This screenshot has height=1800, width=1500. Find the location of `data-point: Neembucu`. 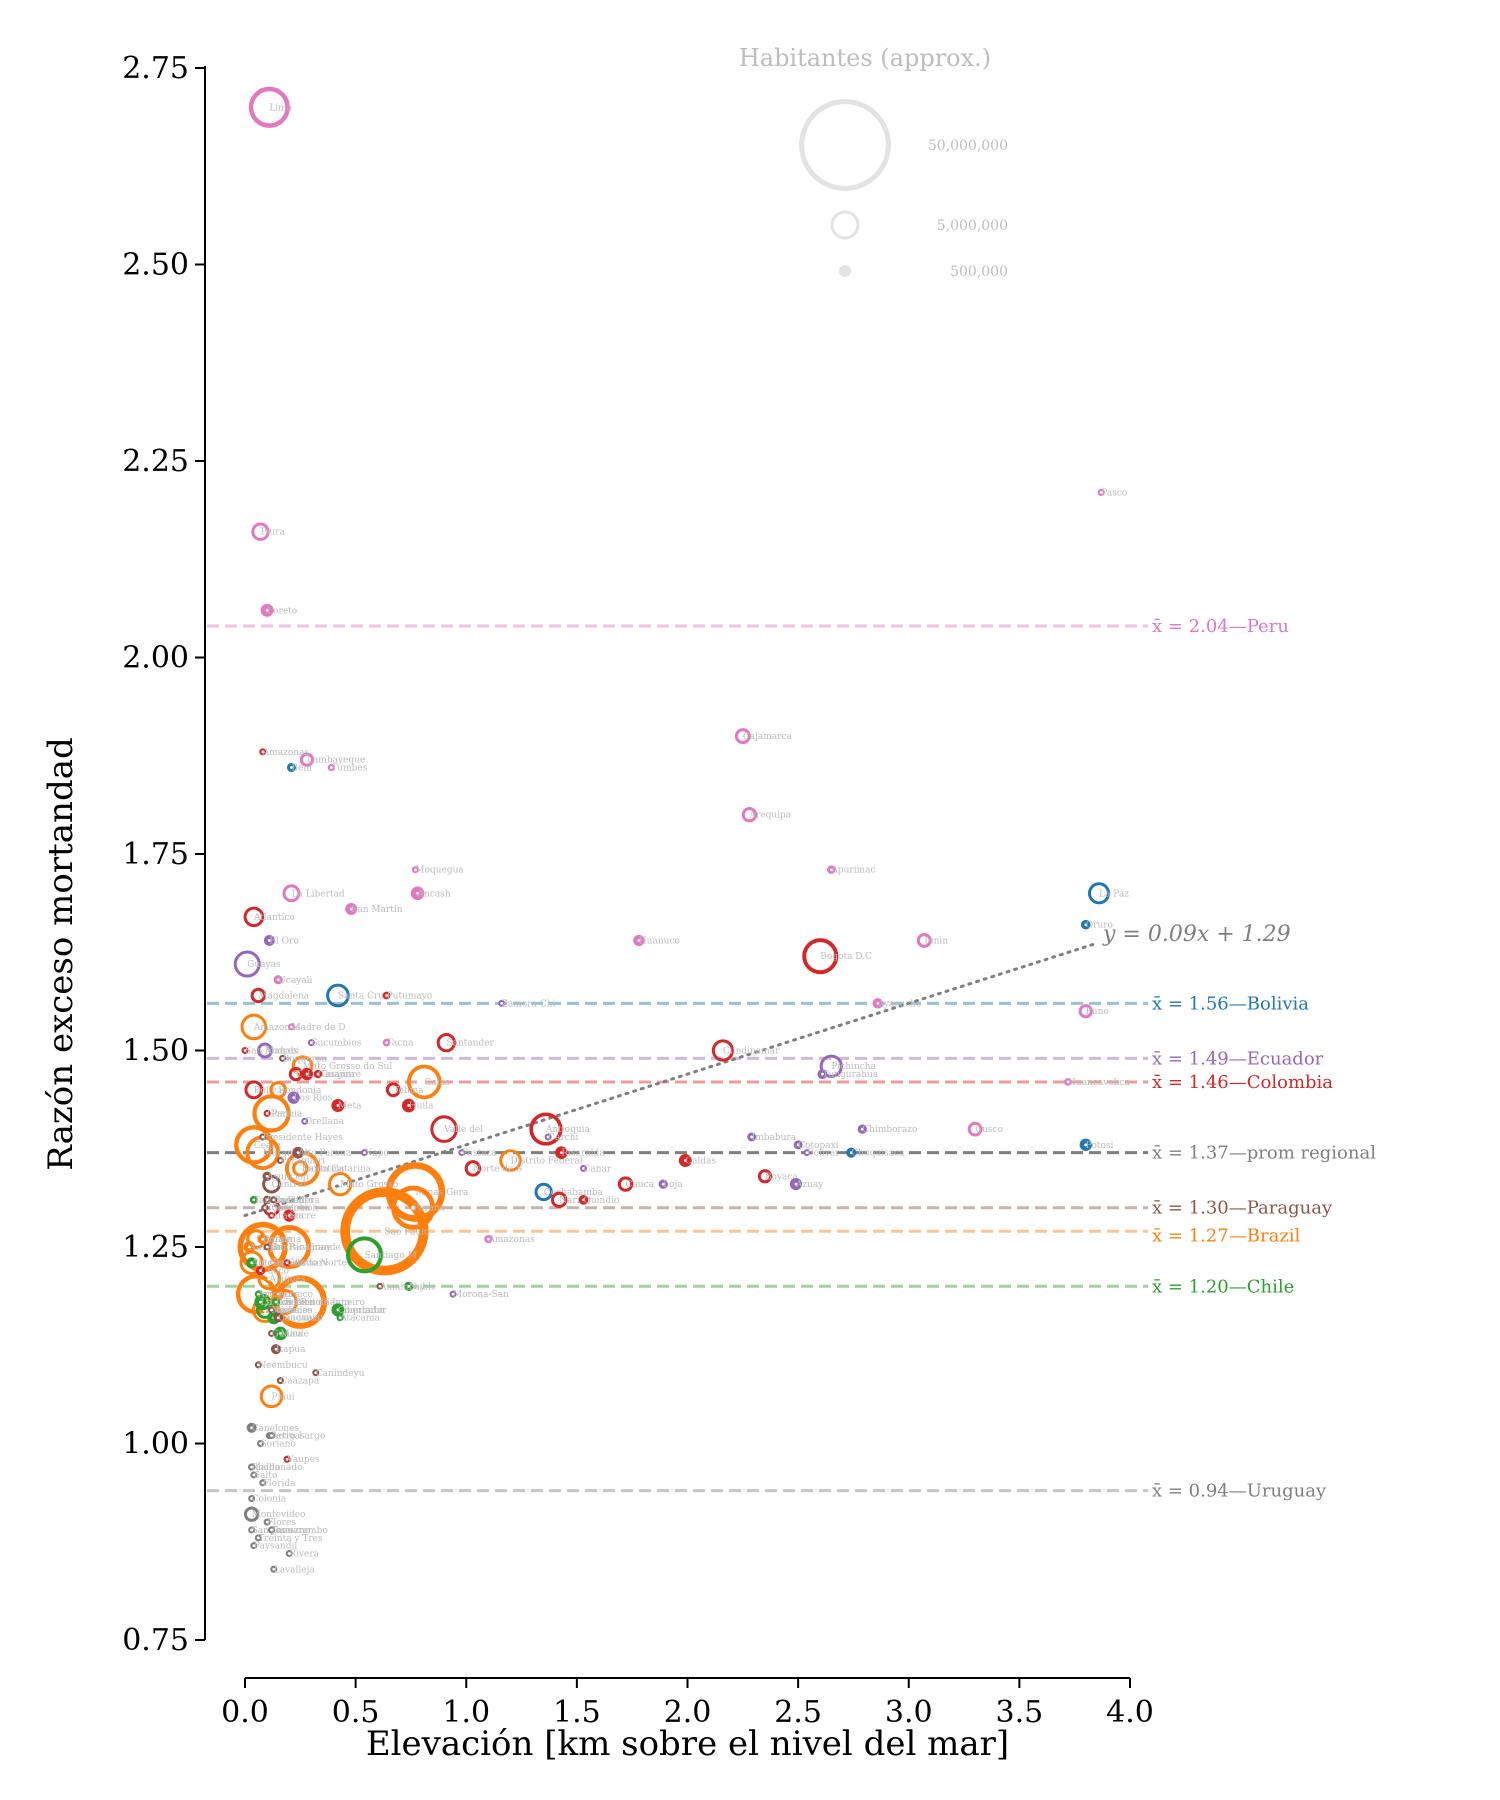

data-point: Neembucu is located at coordinates (281, 1366).